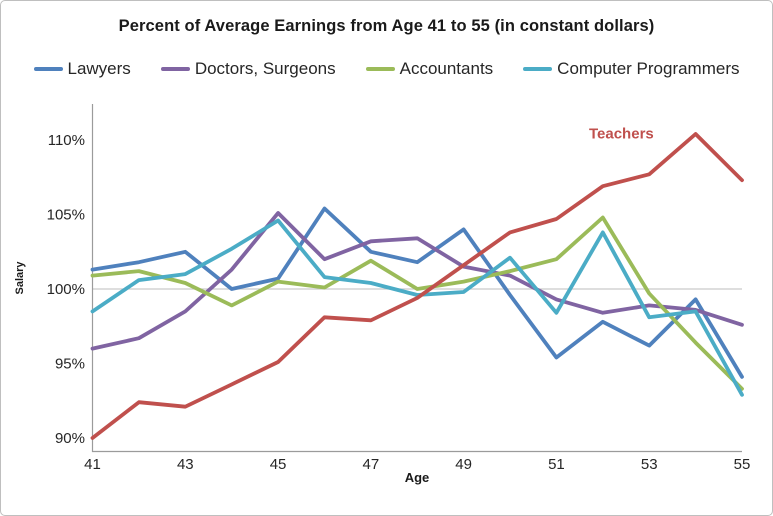 The height and width of the screenshot is (516, 773). I want to click on legend-item-computer-programmers: Computer Programmers, so click(631, 69).